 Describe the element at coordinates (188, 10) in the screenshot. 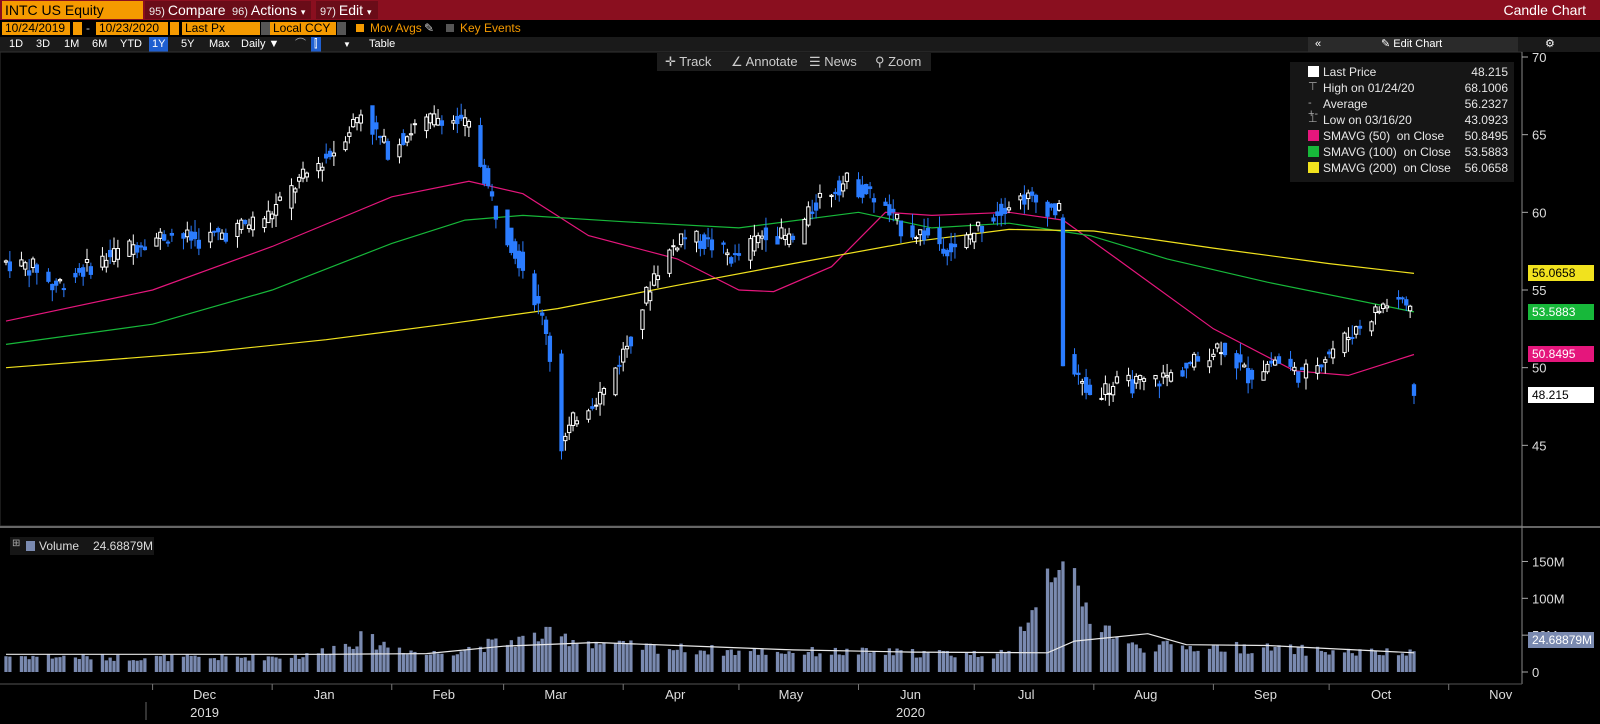

I see `compare-button: 95) Compare` at that location.